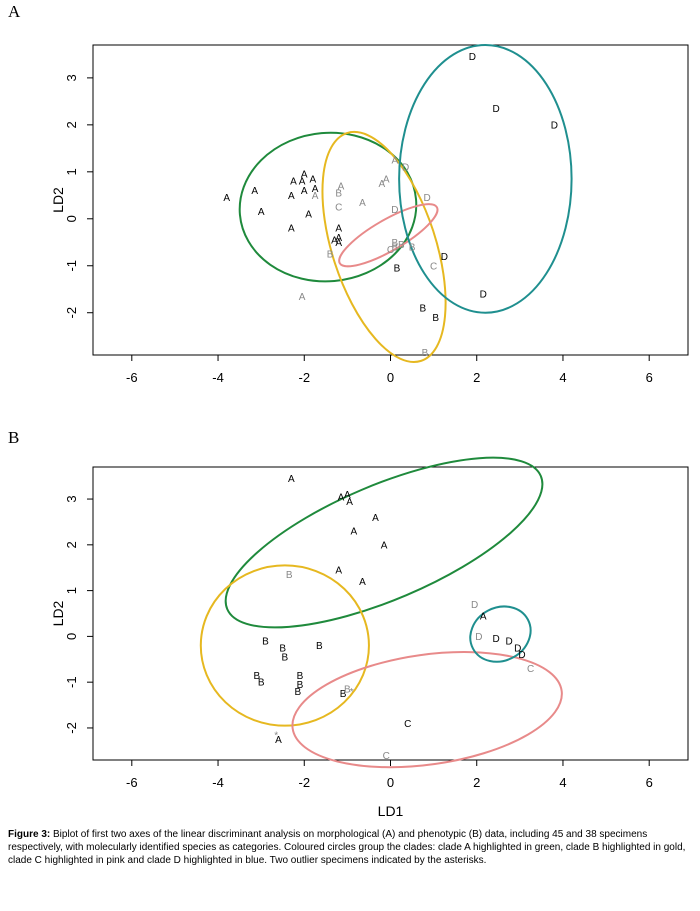 The width and height of the screenshot is (700, 911). I want to click on panel-label: A, so click(14, 11).